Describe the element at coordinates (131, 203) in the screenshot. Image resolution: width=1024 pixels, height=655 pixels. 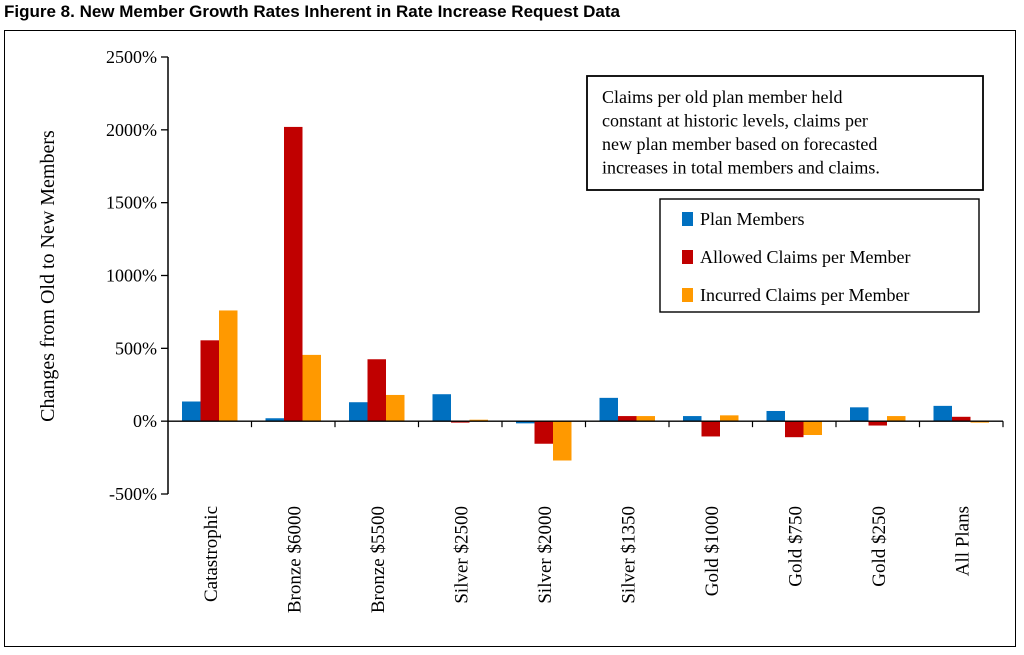
I see `y-tick-label: 1500%` at that location.